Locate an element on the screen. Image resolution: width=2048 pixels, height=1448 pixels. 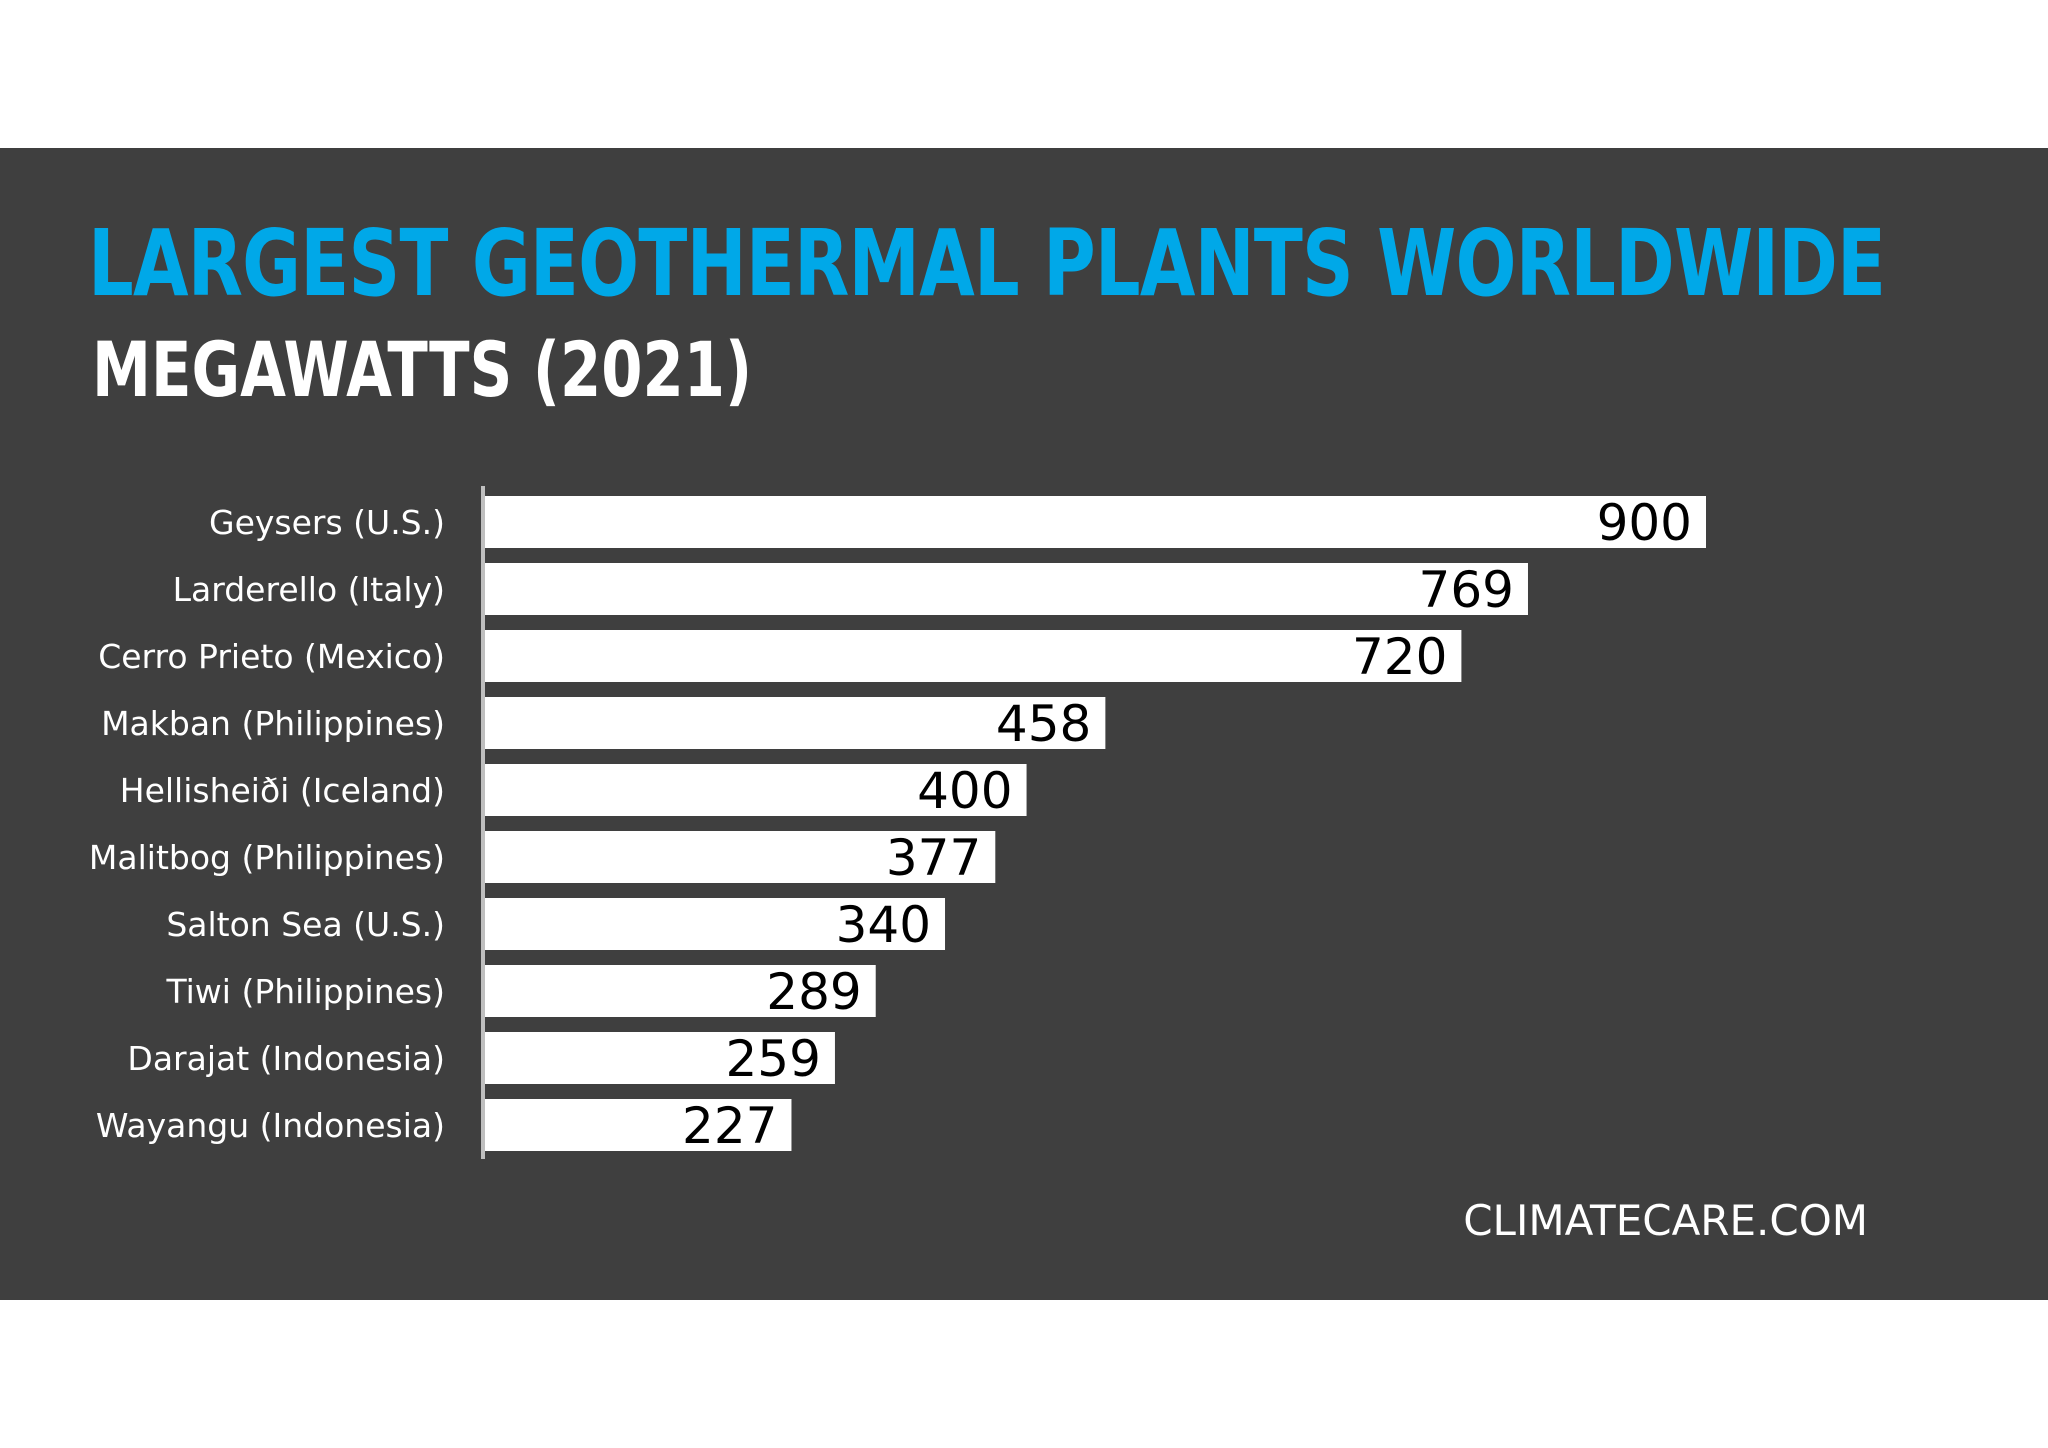
value-label-0: 900 is located at coordinates (1644, 523).